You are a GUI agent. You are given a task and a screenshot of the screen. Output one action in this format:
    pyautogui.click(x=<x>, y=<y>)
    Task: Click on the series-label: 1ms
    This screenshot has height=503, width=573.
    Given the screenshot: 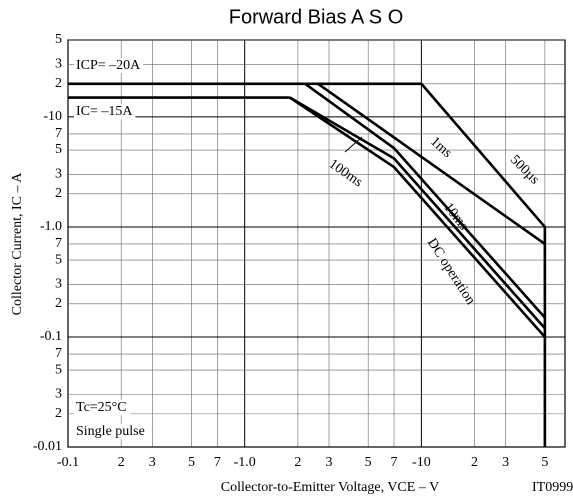 What is the action you would take?
    pyautogui.click(x=440, y=147)
    